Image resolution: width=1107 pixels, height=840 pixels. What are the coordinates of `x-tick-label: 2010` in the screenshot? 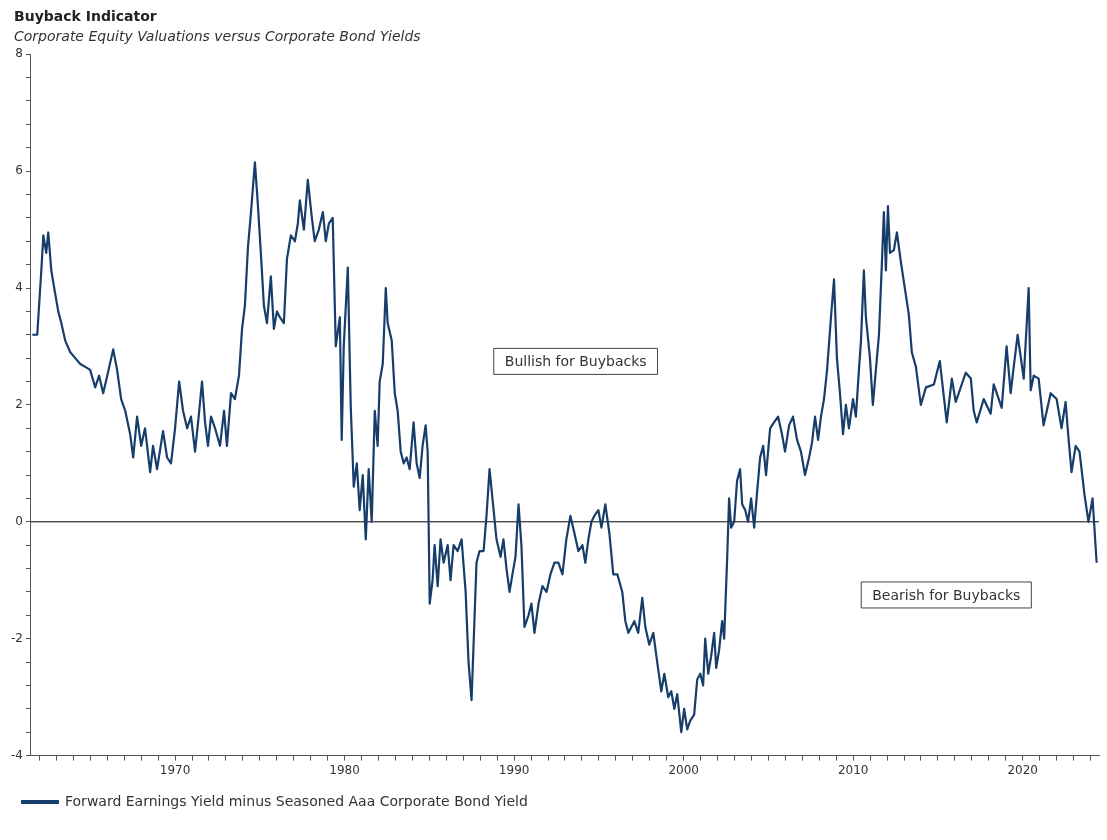 It's located at (853, 769).